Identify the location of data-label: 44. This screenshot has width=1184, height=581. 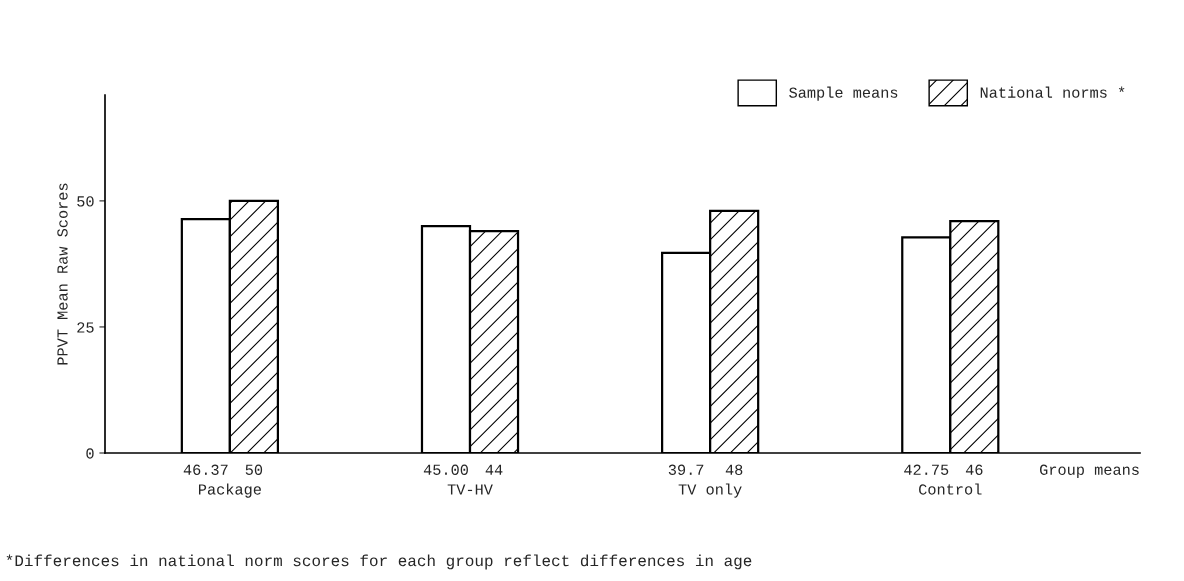
(494, 469).